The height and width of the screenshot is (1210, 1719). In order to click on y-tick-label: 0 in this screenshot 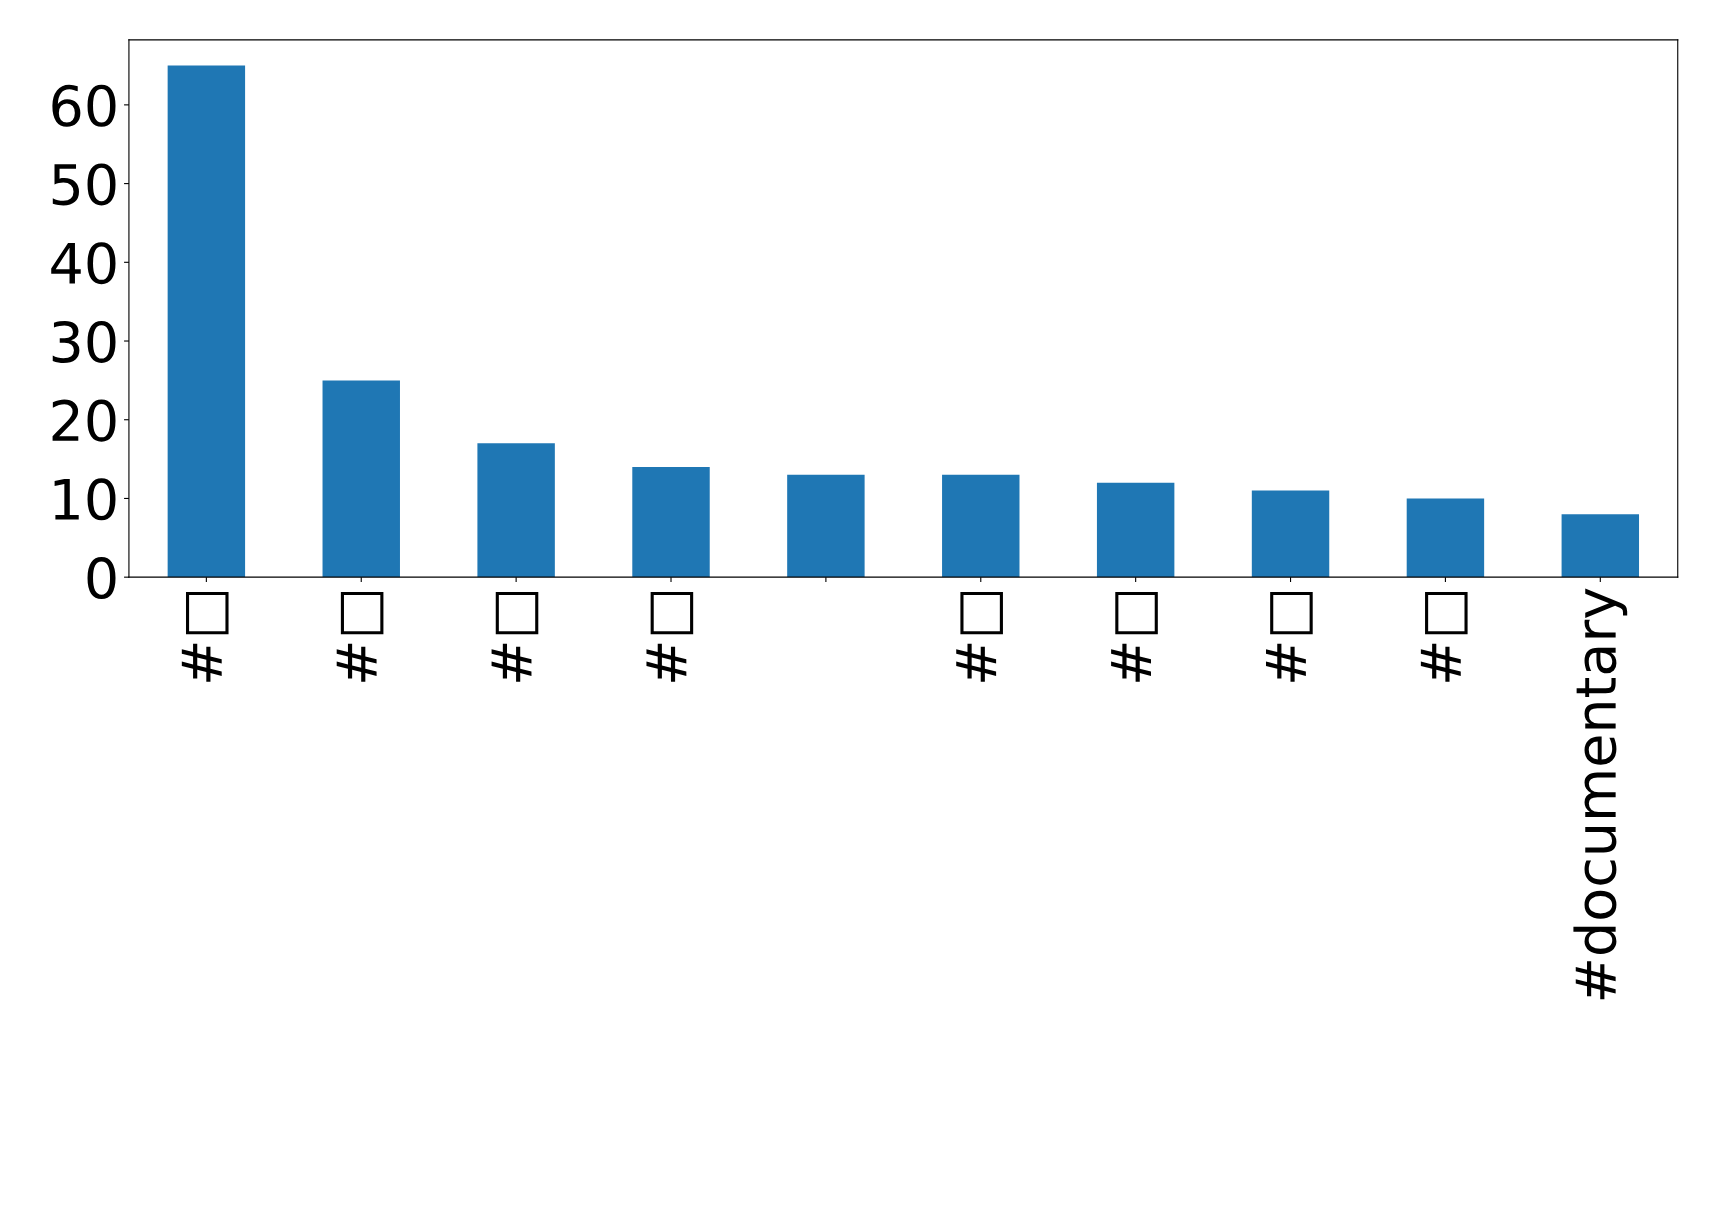, I will do `click(101, 578)`.